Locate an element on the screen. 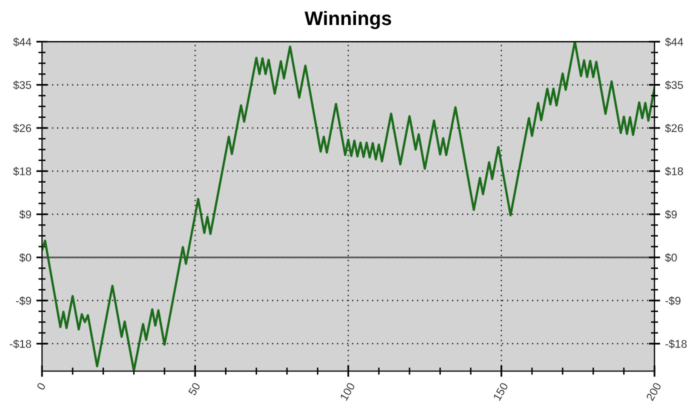  y-tick-label: $35 is located at coordinates (22, 85).